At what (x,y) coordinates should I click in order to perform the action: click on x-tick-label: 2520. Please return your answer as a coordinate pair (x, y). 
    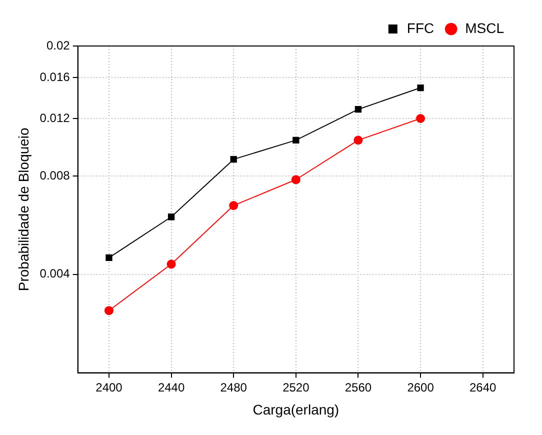
    Looking at the image, I should click on (296, 387).